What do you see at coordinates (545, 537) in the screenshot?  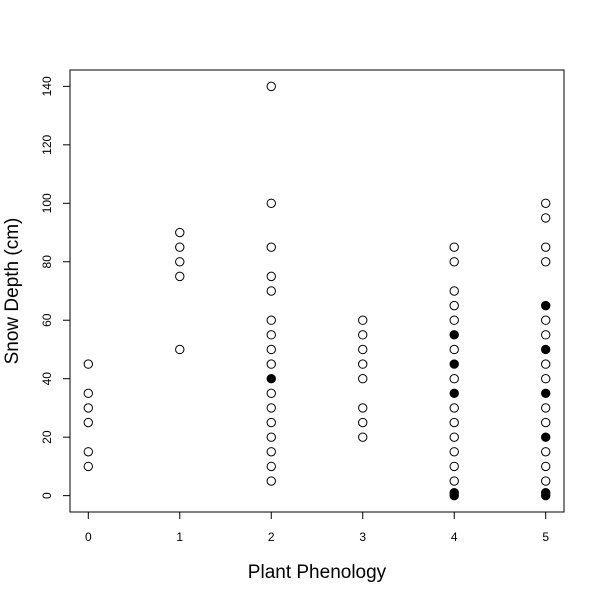 I see `x-tick-label: 5` at bounding box center [545, 537].